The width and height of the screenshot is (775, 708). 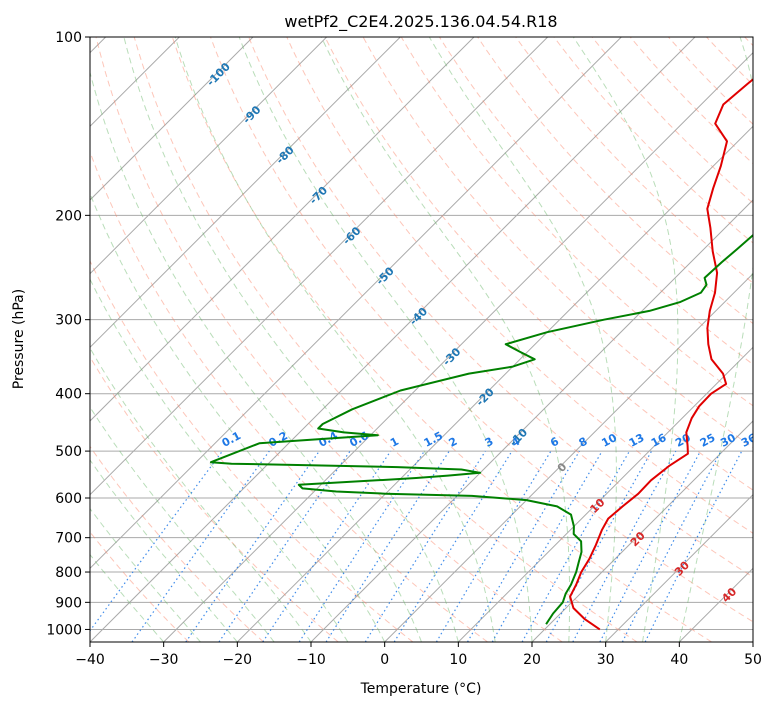 I want to click on mixing-ratio-label: 30, so click(x=728, y=440).